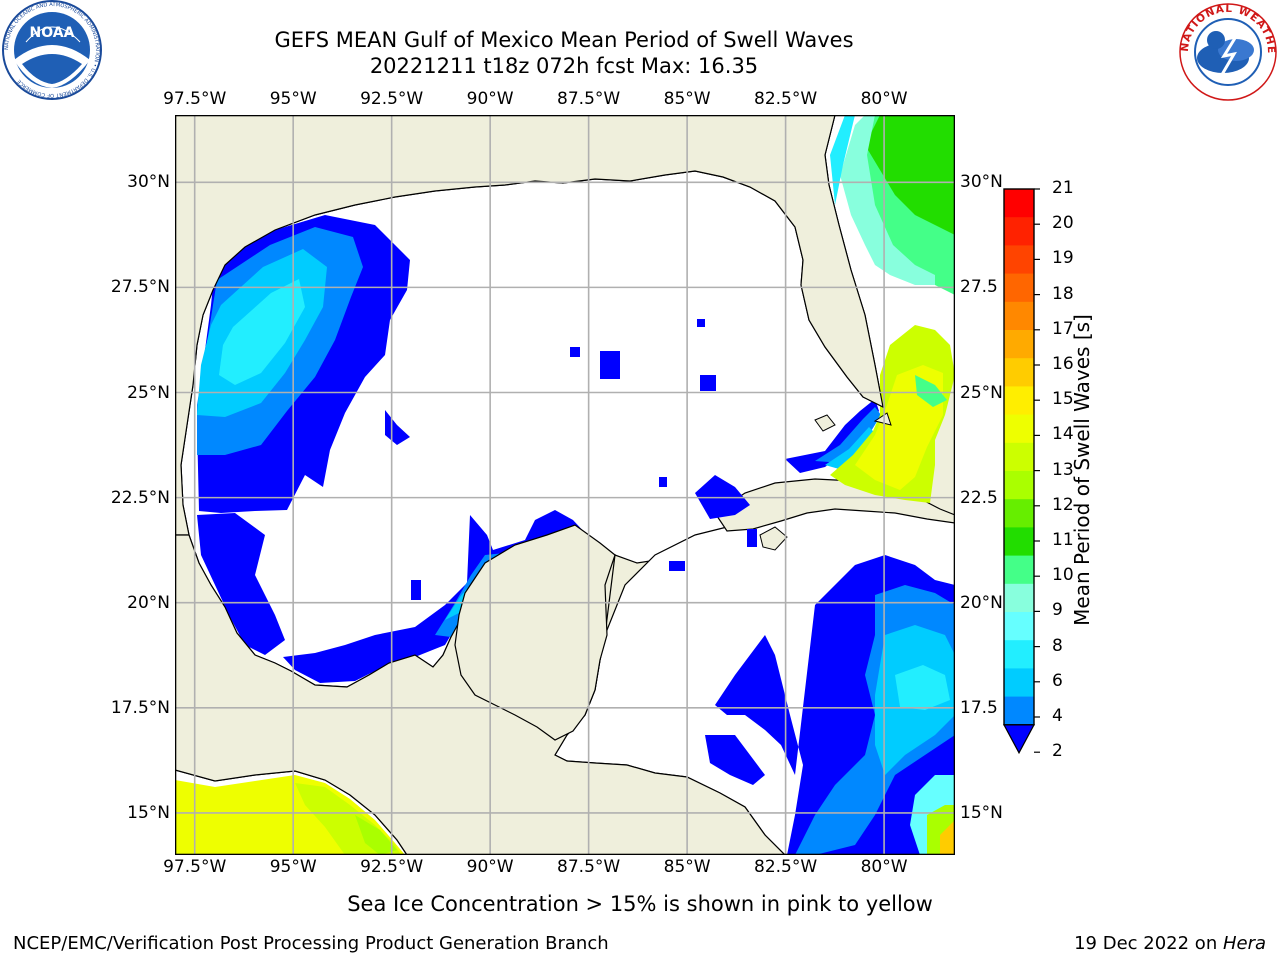 The height and width of the screenshot is (960, 1280). What do you see at coordinates (1057, 680) in the screenshot?
I see `colorbar-tick-label: 6` at bounding box center [1057, 680].